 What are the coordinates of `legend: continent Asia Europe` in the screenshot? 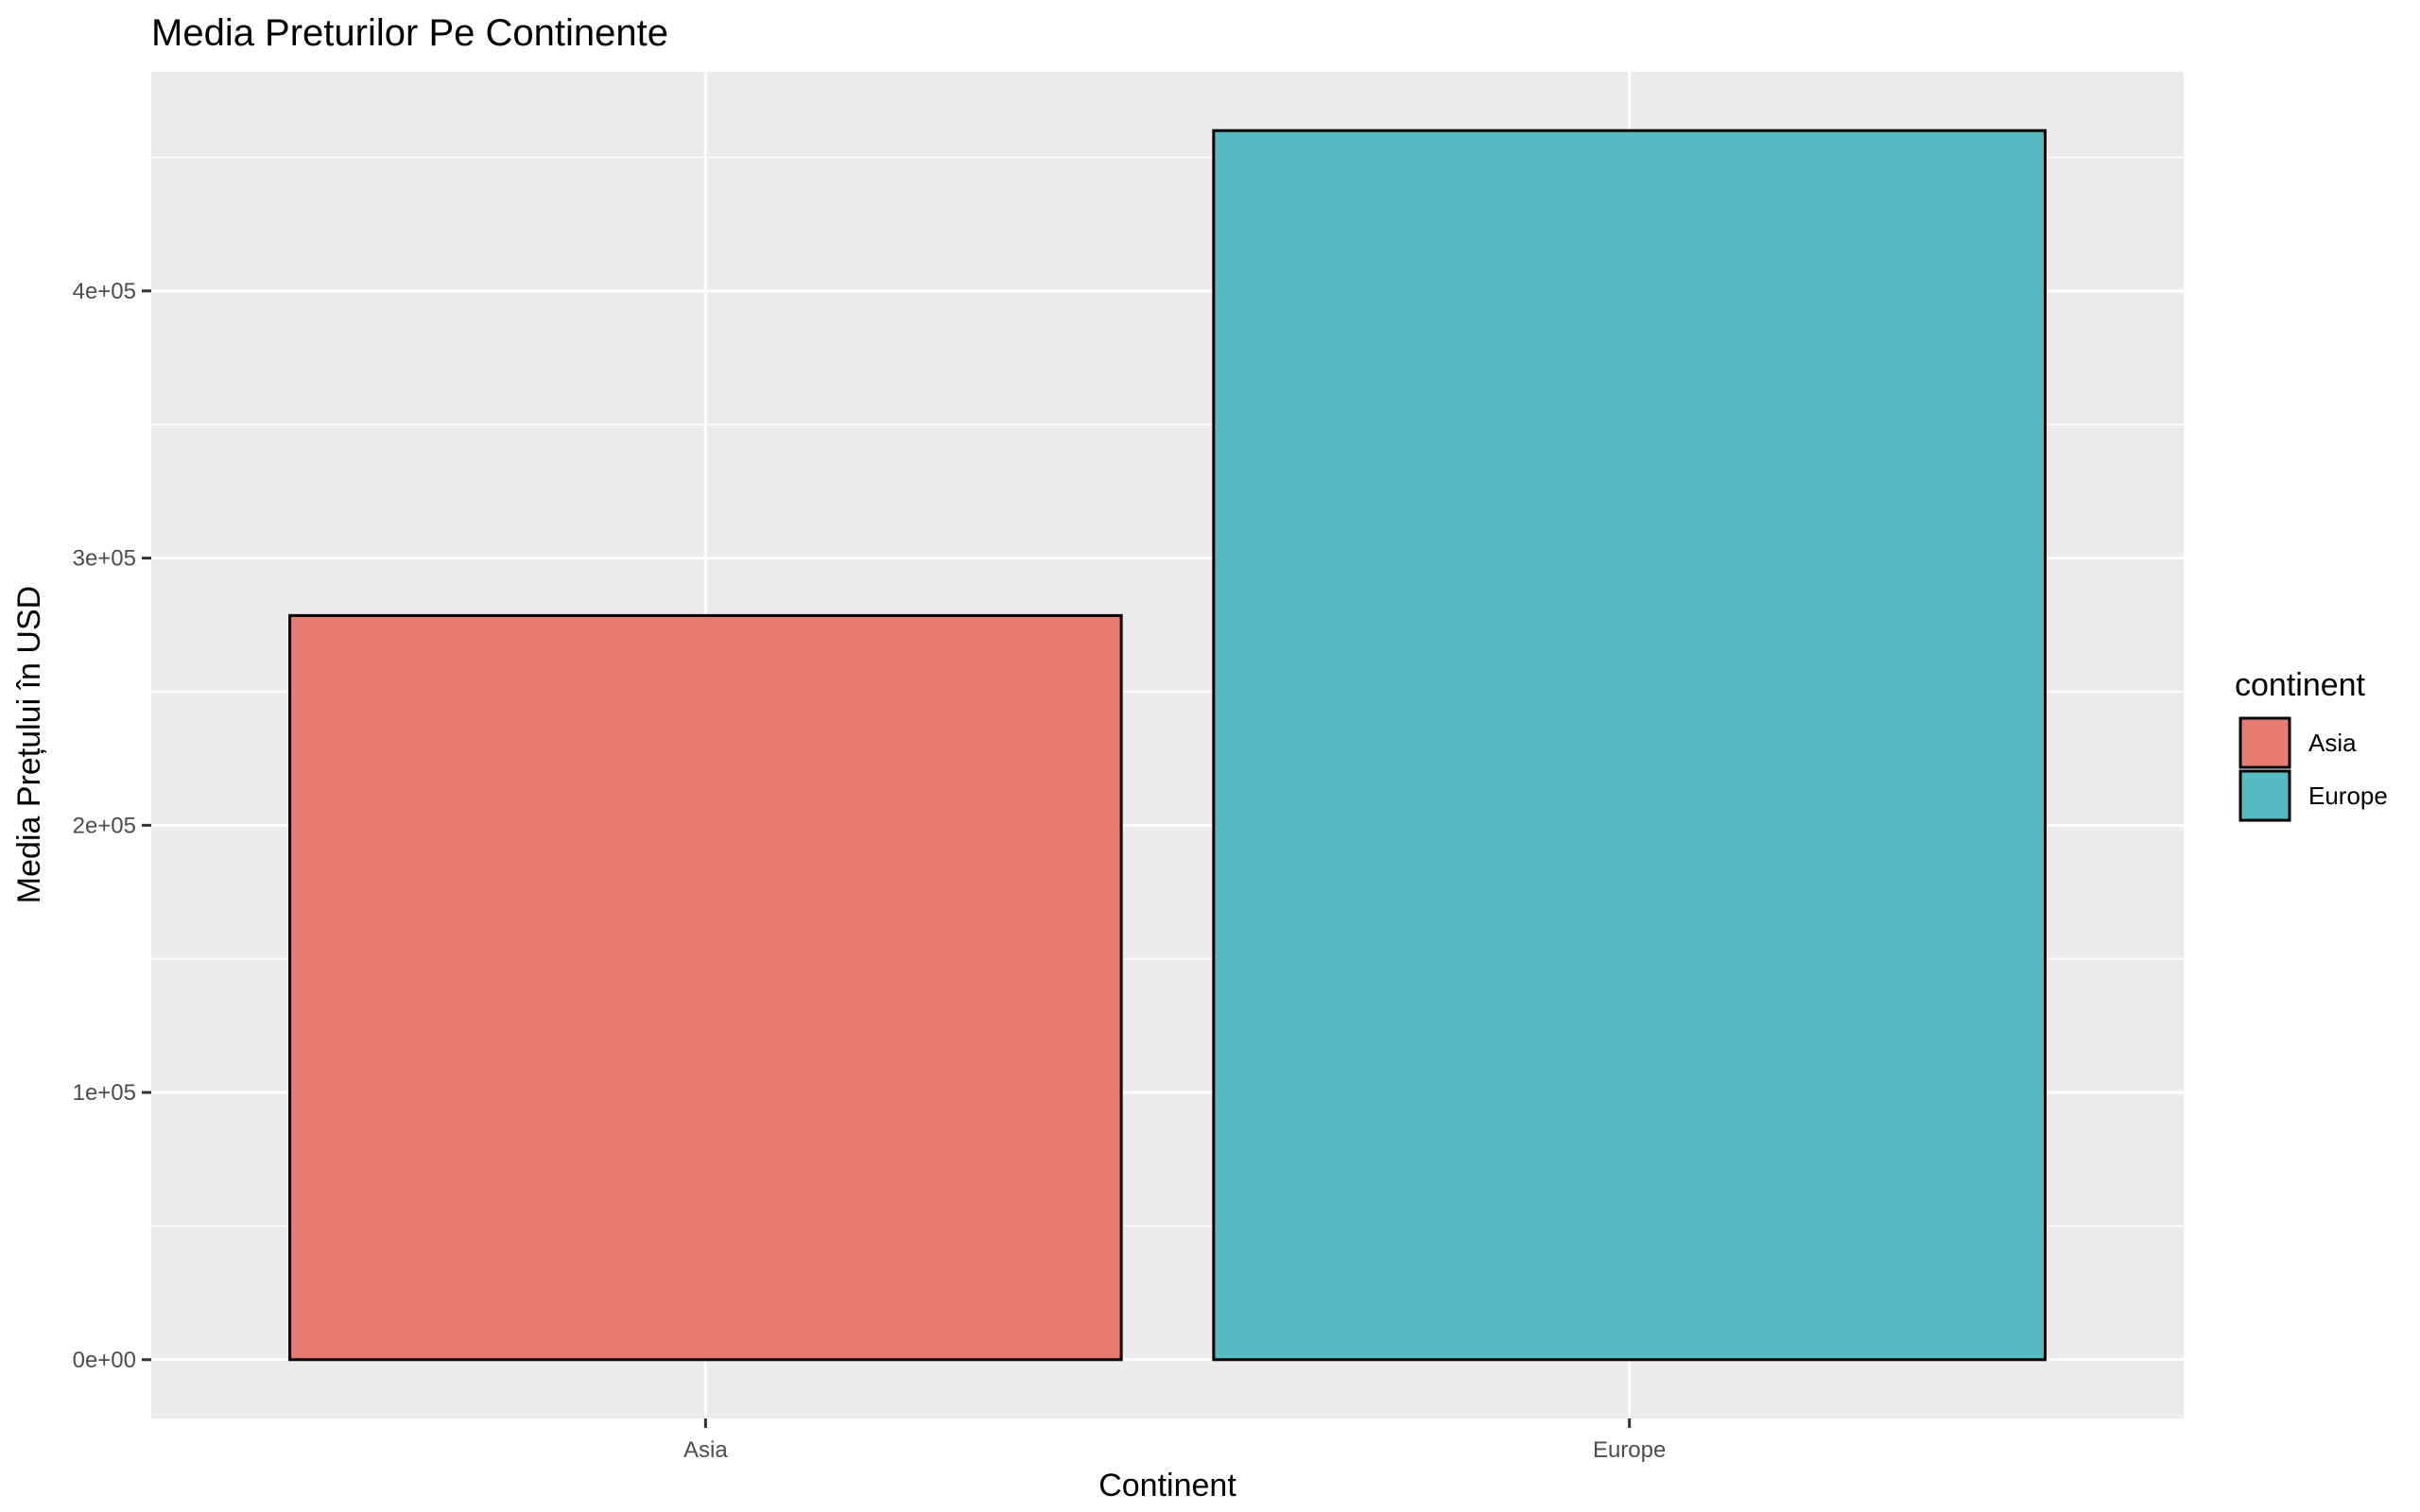 It's located at (2311, 744).